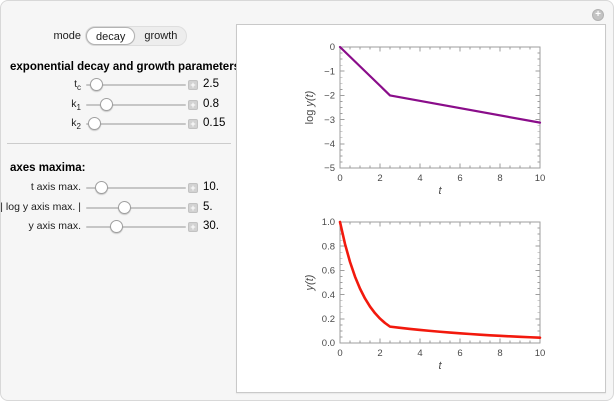 The width and height of the screenshot is (614, 401). What do you see at coordinates (332, 47) in the screenshot?
I see `y-tick-label: 0` at bounding box center [332, 47].